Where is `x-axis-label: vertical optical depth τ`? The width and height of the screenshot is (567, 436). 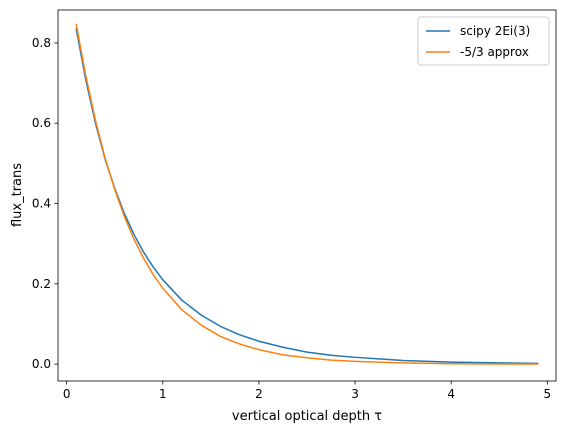
x-axis-label: vertical optical depth τ is located at coordinates (307, 416).